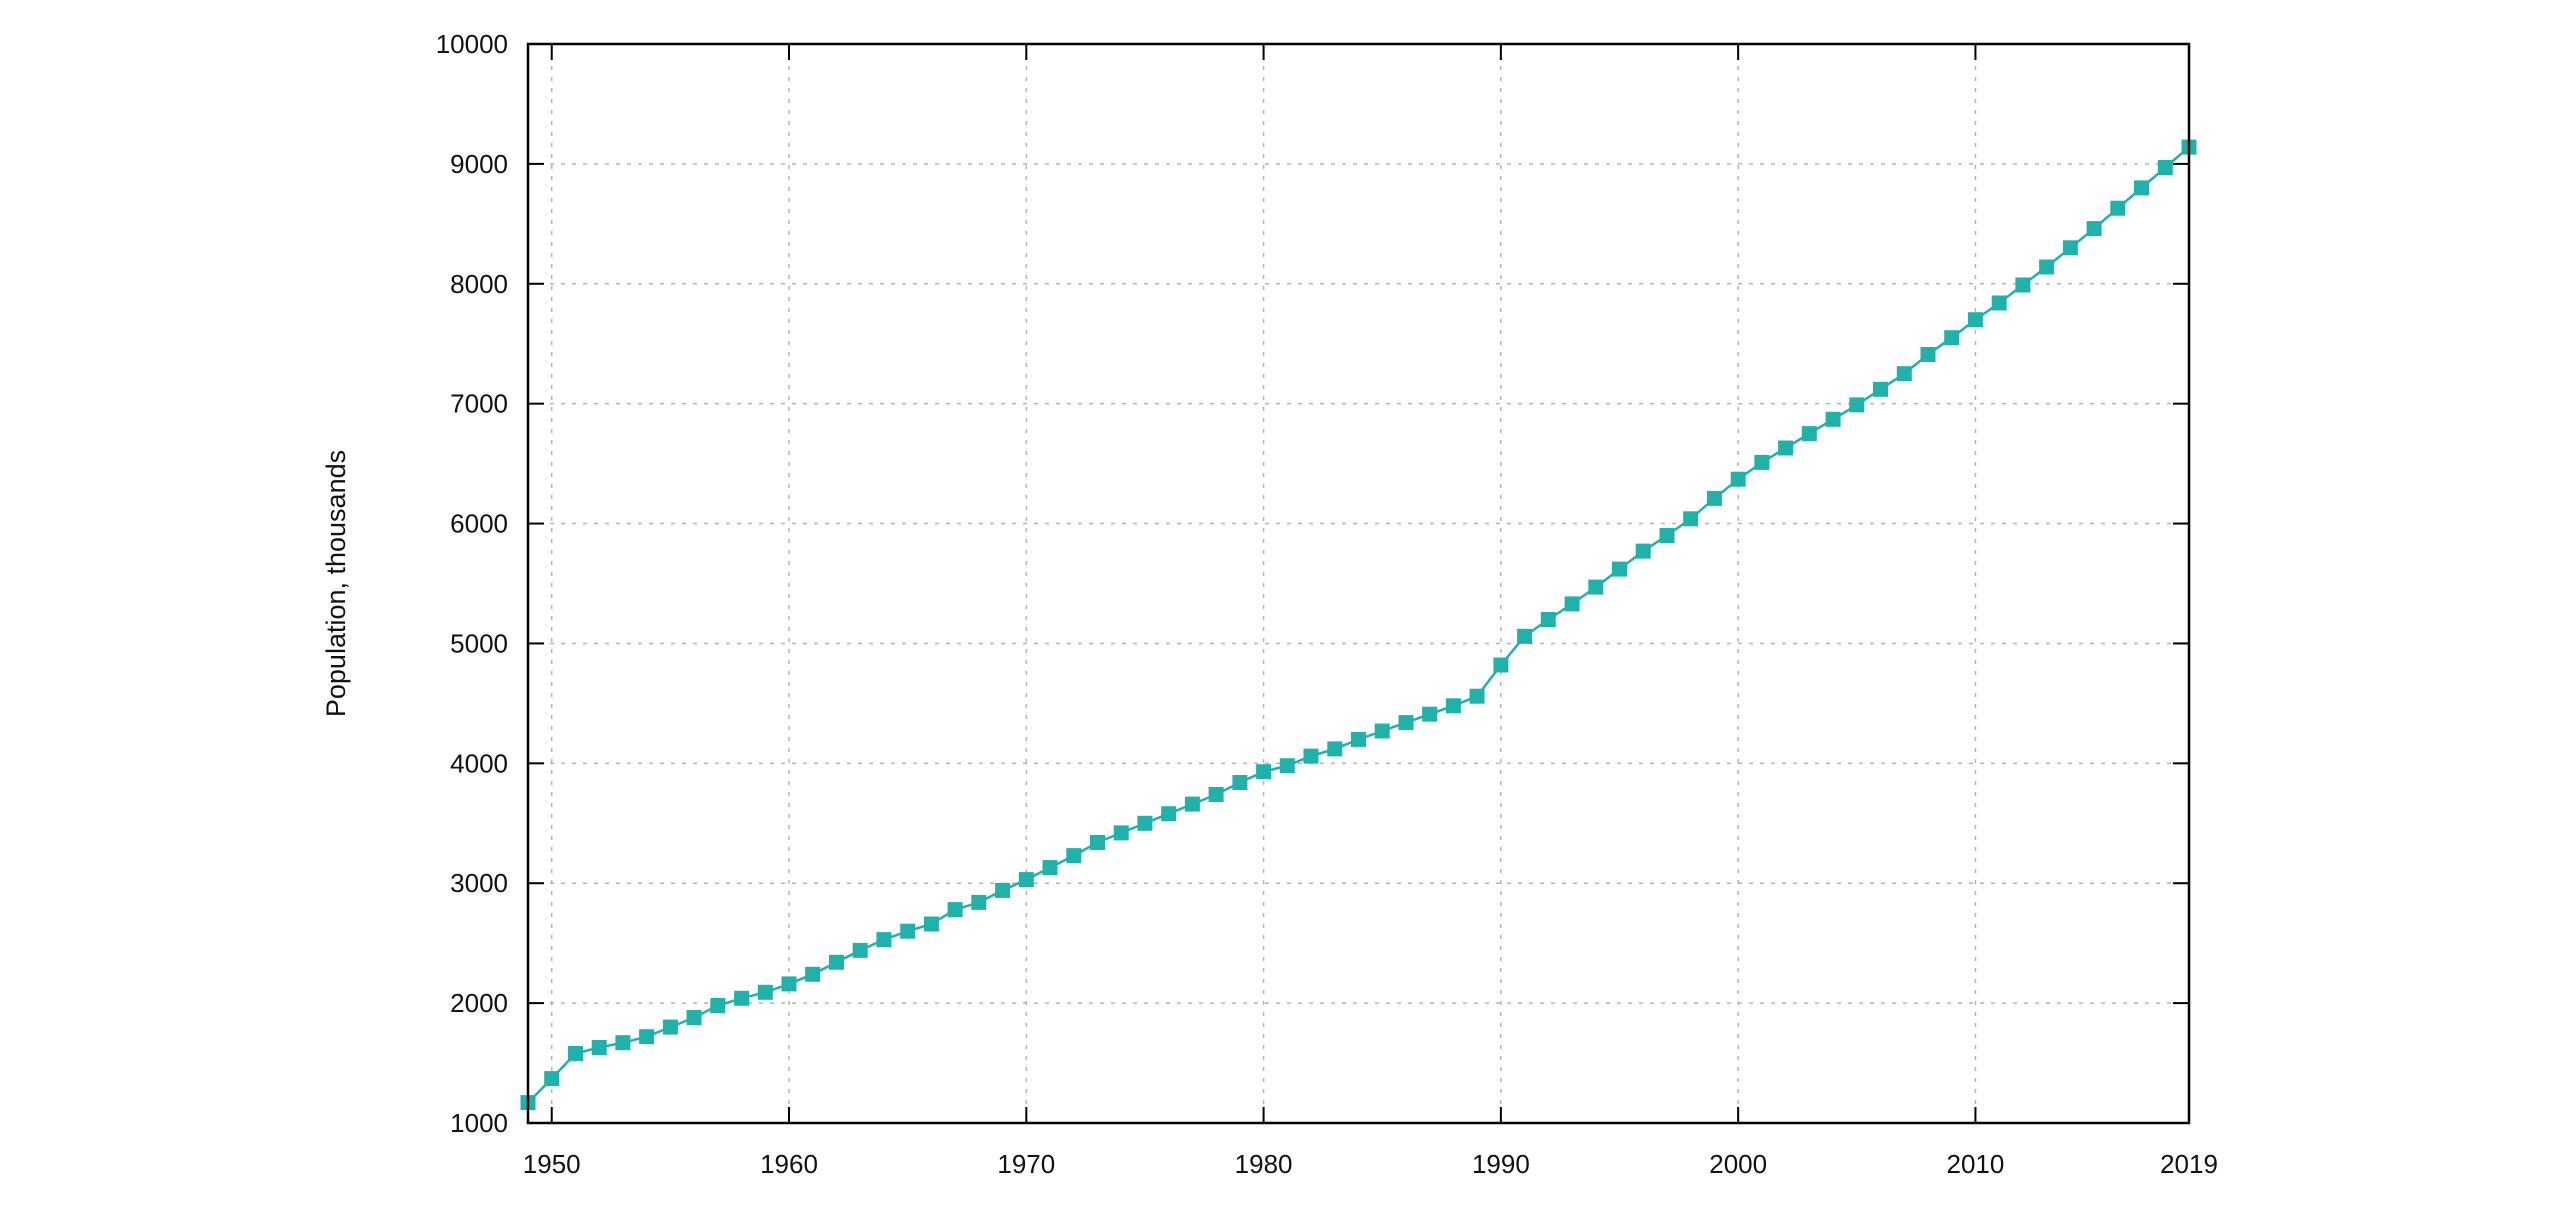 The height and width of the screenshot is (1207, 2560). I want to click on x-tick-label: 2010, so click(1976, 1164).